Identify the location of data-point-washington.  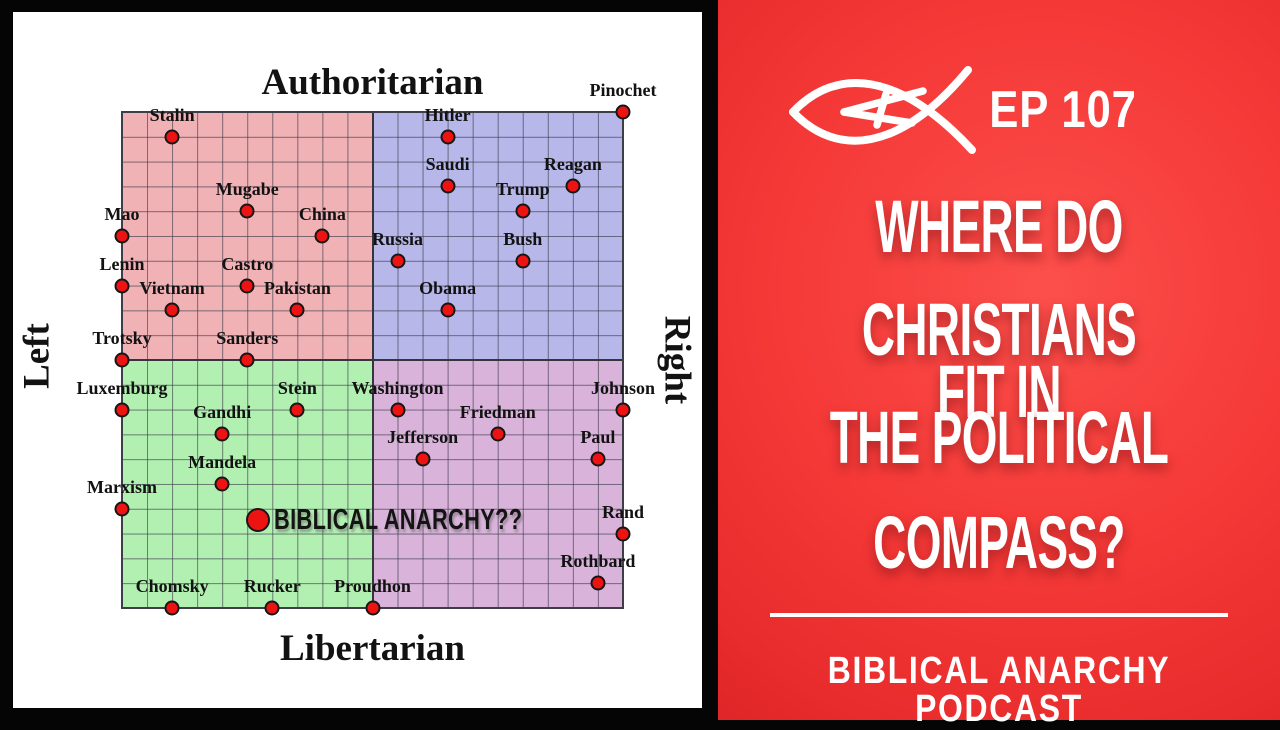
(398, 410).